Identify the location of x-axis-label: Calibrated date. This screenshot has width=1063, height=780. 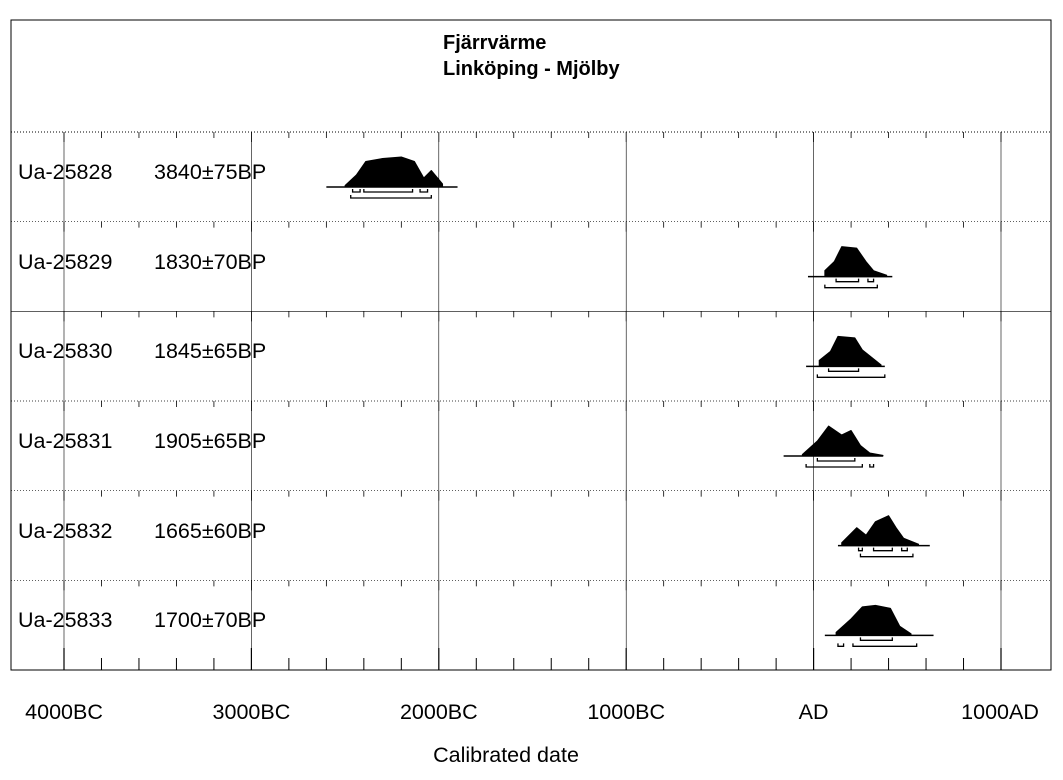
(506, 755).